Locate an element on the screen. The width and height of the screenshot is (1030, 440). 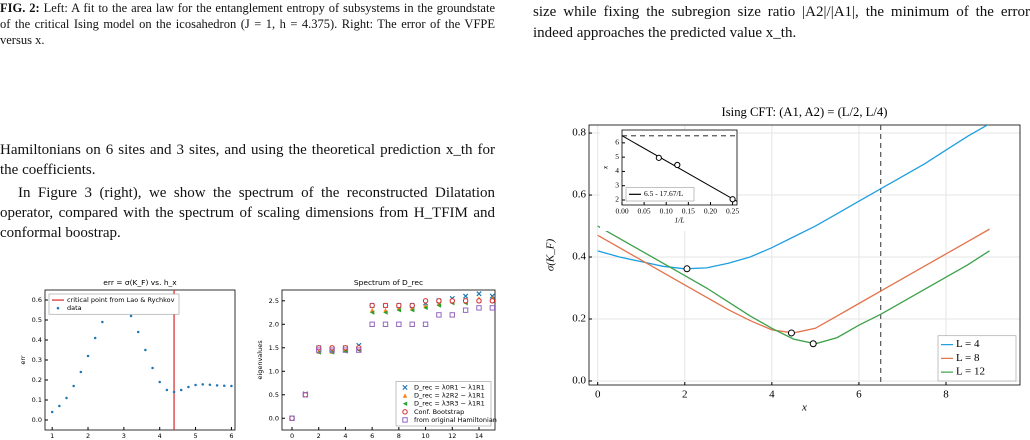
y-tick-label: 0.2 is located at coordinates (579, 319).